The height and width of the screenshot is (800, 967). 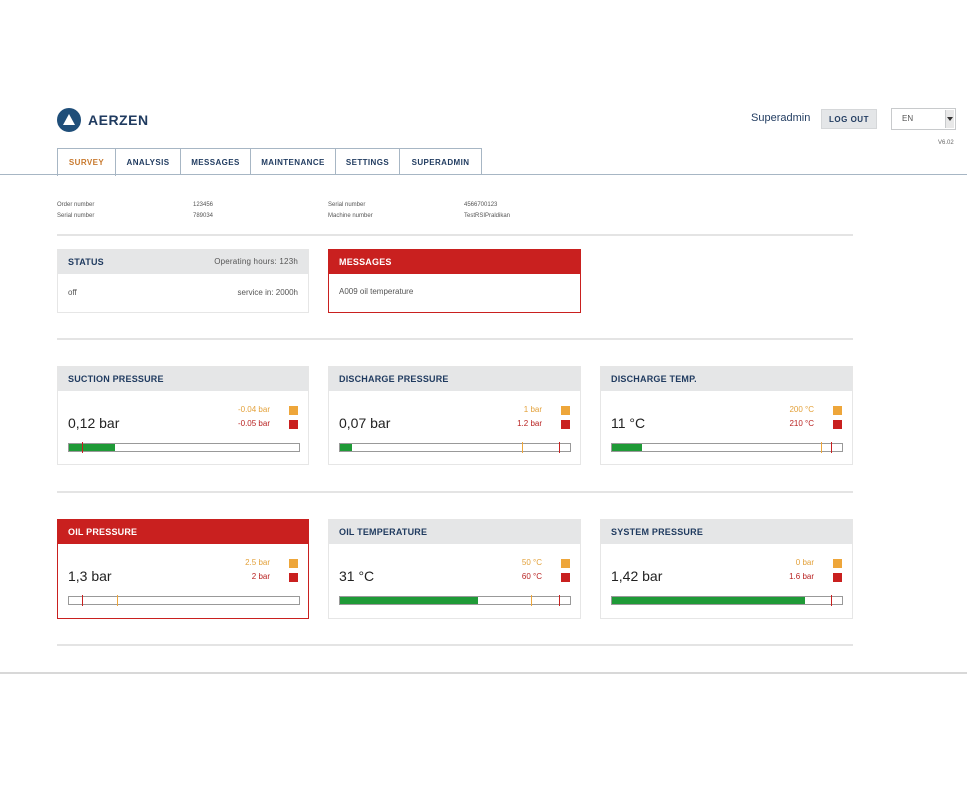 I want to click on gauge-title: DISCHARGE TEMP., so click(x=726, y=379).